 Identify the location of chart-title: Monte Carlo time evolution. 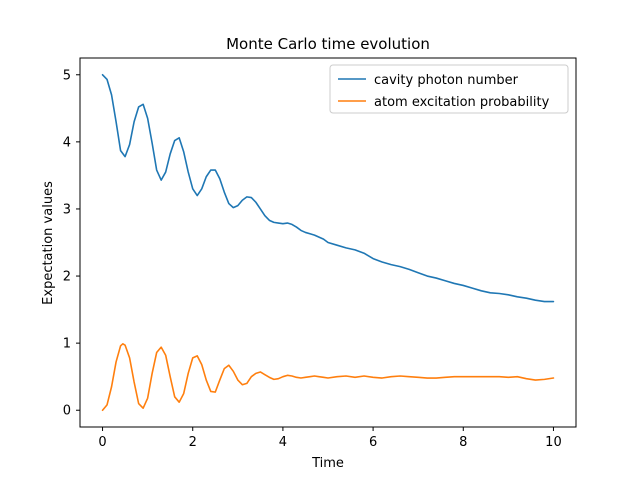
(328, 44).